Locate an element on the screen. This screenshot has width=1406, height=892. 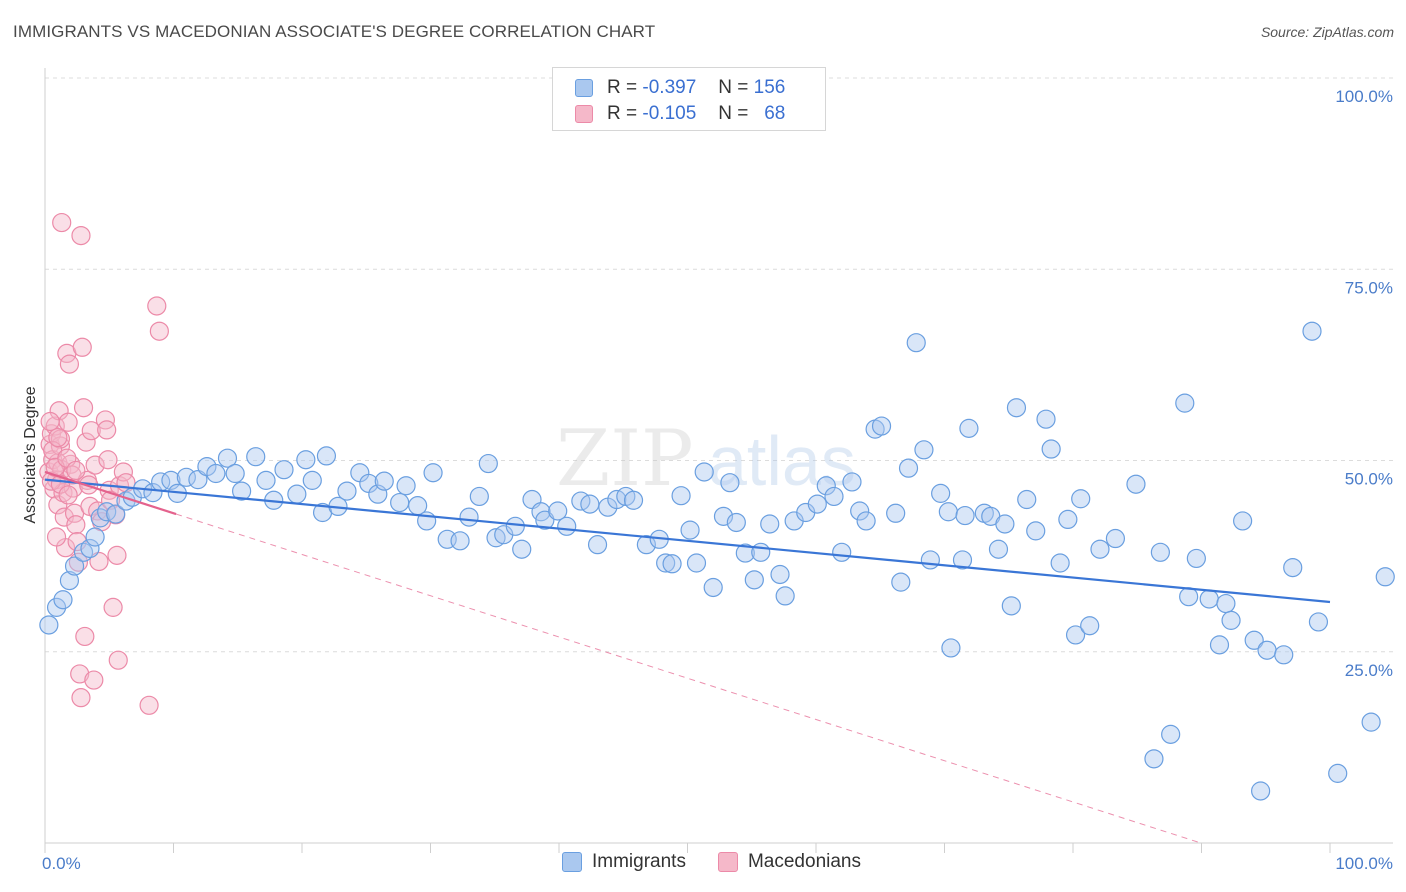
x-tick-label: 0.0% is located at coordinates (61, 863).